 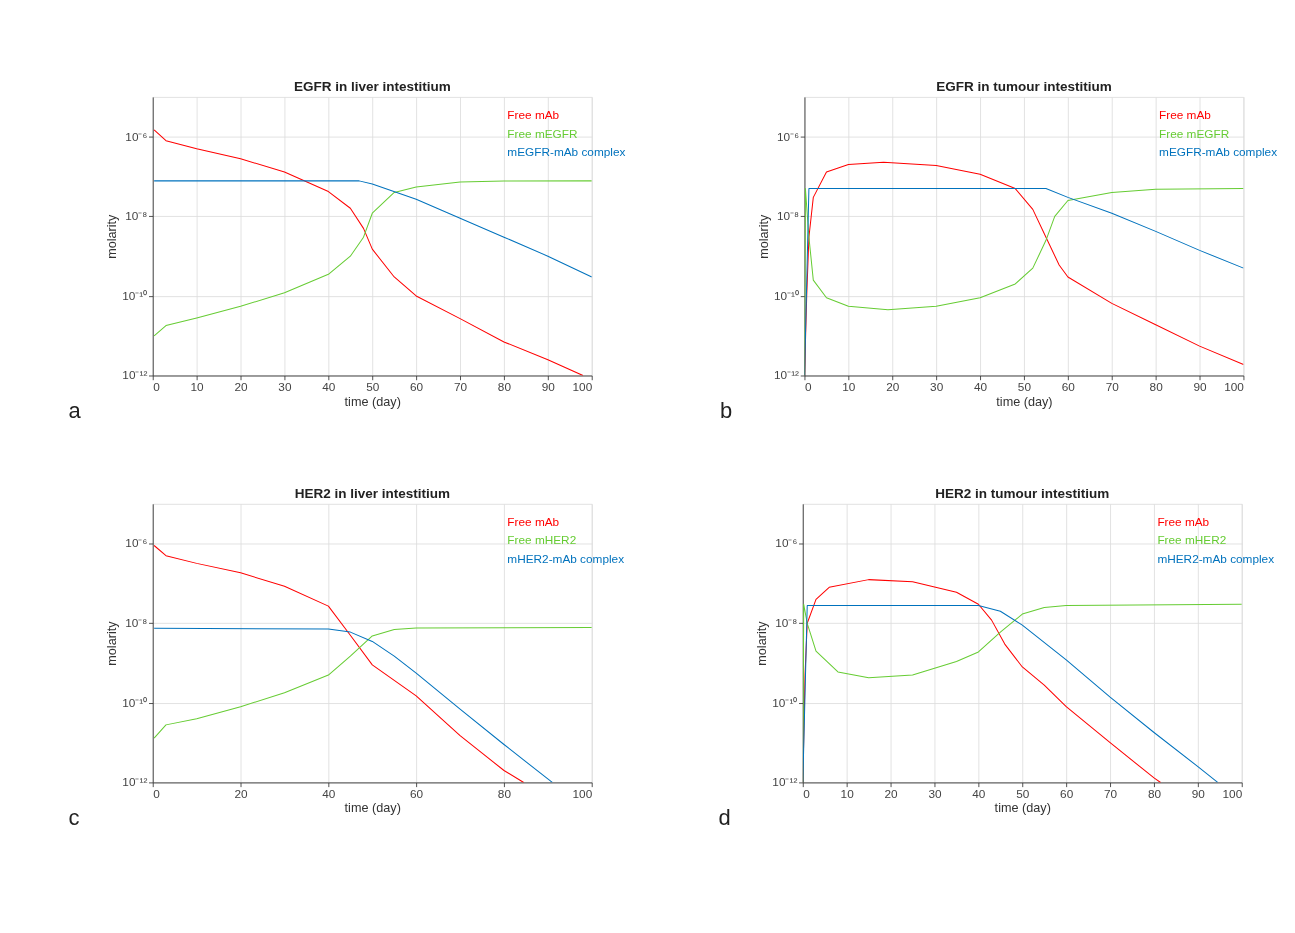 I want to click on chart-title: HER2 in tumour intestitium, so click(x=1022, y=493).